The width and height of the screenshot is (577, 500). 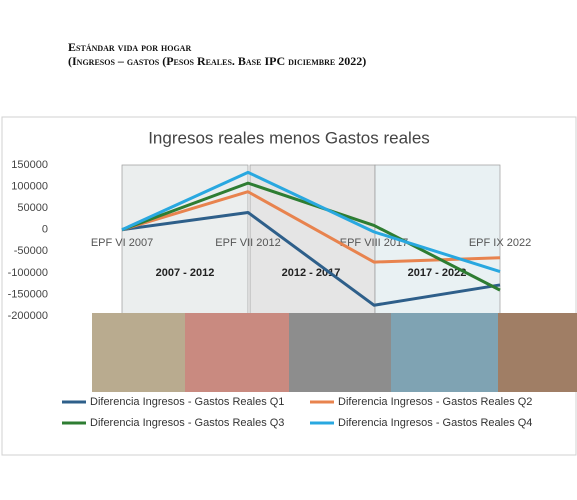 I want to click on legend-label: Diferencia Ingresos - Gastos Reales Q2, so click(x=435, y=402).